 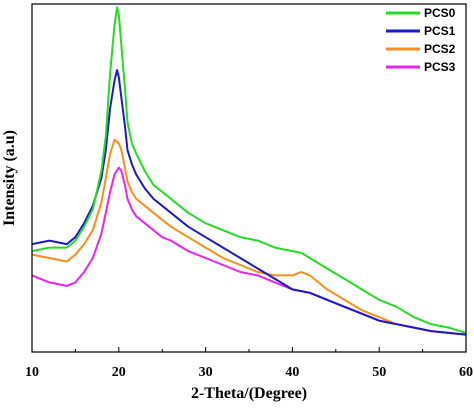 I want to click on legend-label-pcs1: PCS1, so click(x=440, y=31).